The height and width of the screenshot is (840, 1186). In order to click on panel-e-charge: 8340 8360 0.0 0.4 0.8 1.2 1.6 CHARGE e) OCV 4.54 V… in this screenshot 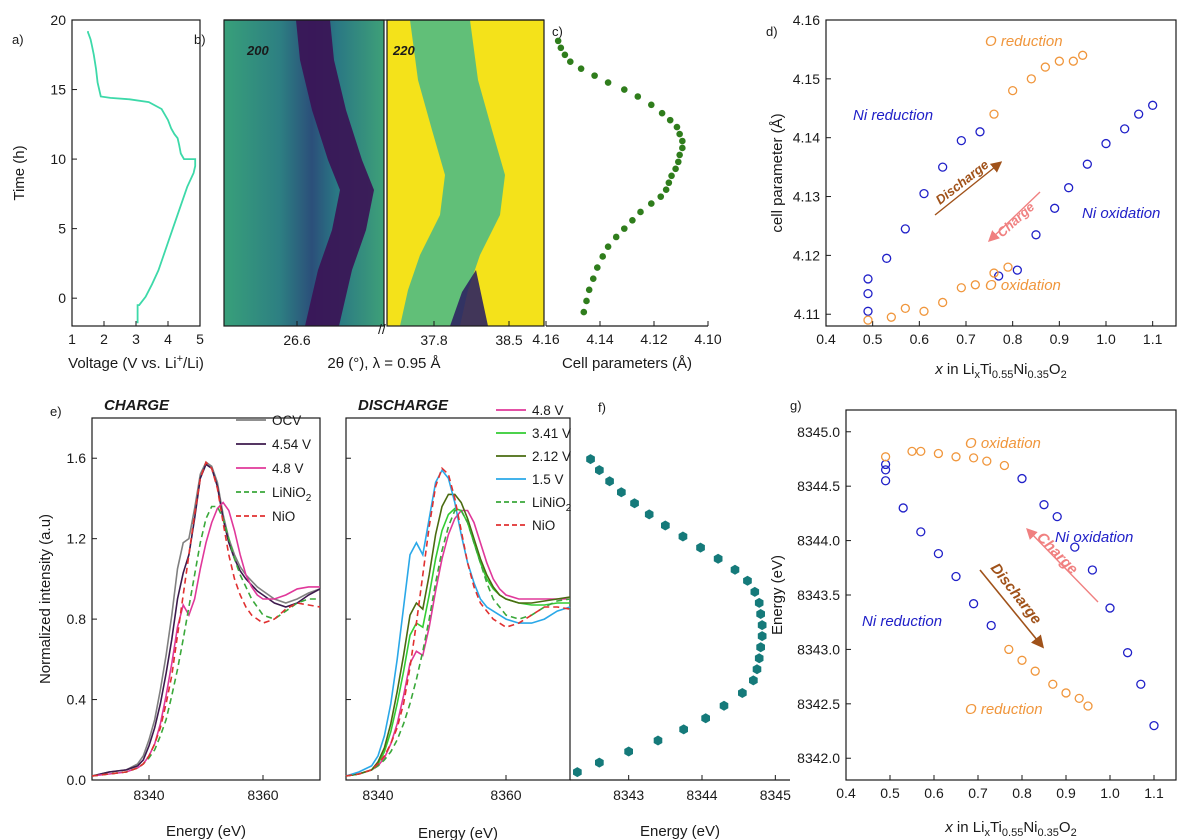, I will do `click(179, 618)`.